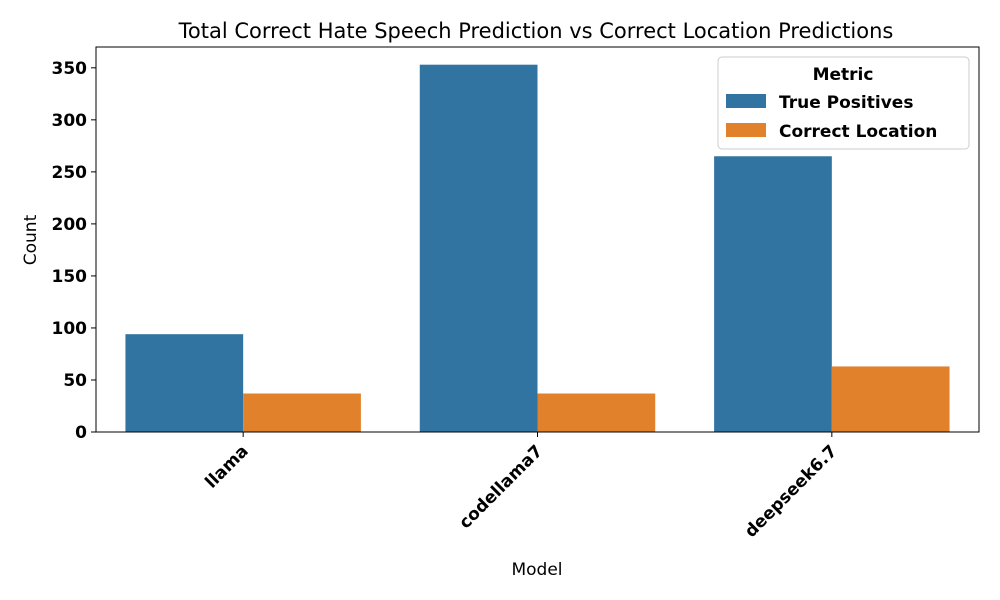 This screenshot has width=1000, height=600. I want to click on y-tick-label: 200, so click(70, 225).